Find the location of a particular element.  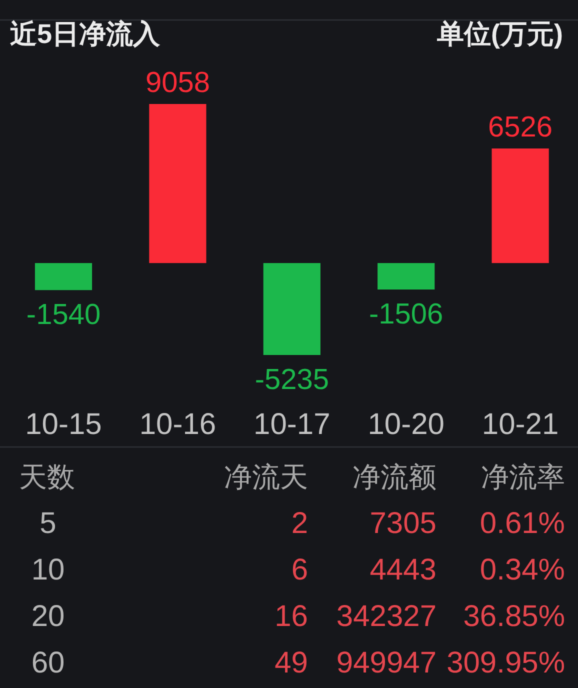

subtitle: 单位(万元) is located at coordinates (500, 34).